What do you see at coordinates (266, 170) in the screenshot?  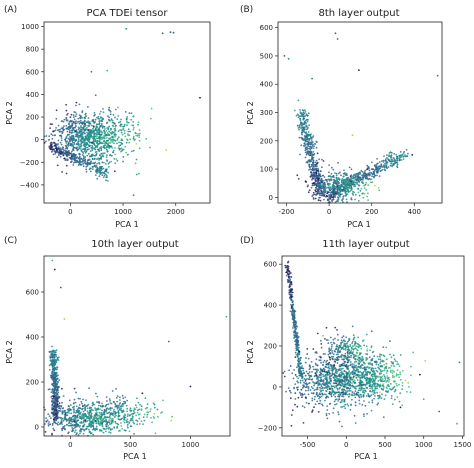 I see `y-tick-label: 100` at bounding box center [266, 170].